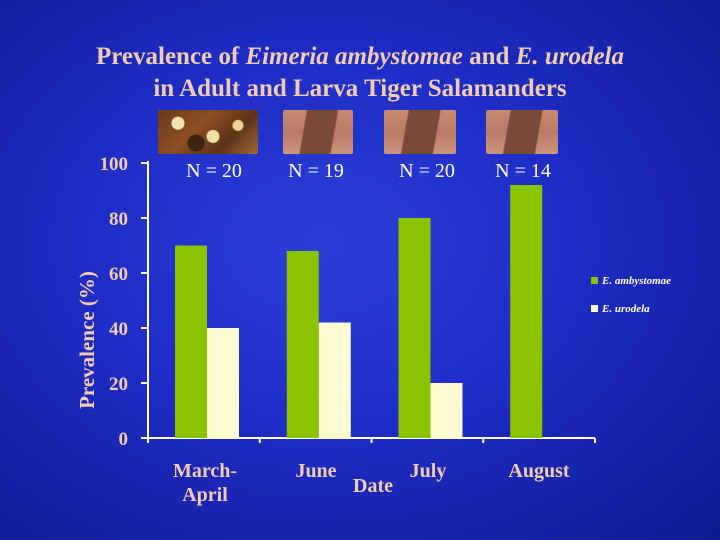 This screenshot has width=720, height=540. Describe the element at coordinates (625, 309) in the screenshot. I see `legend-label: E. urodela` at that location.